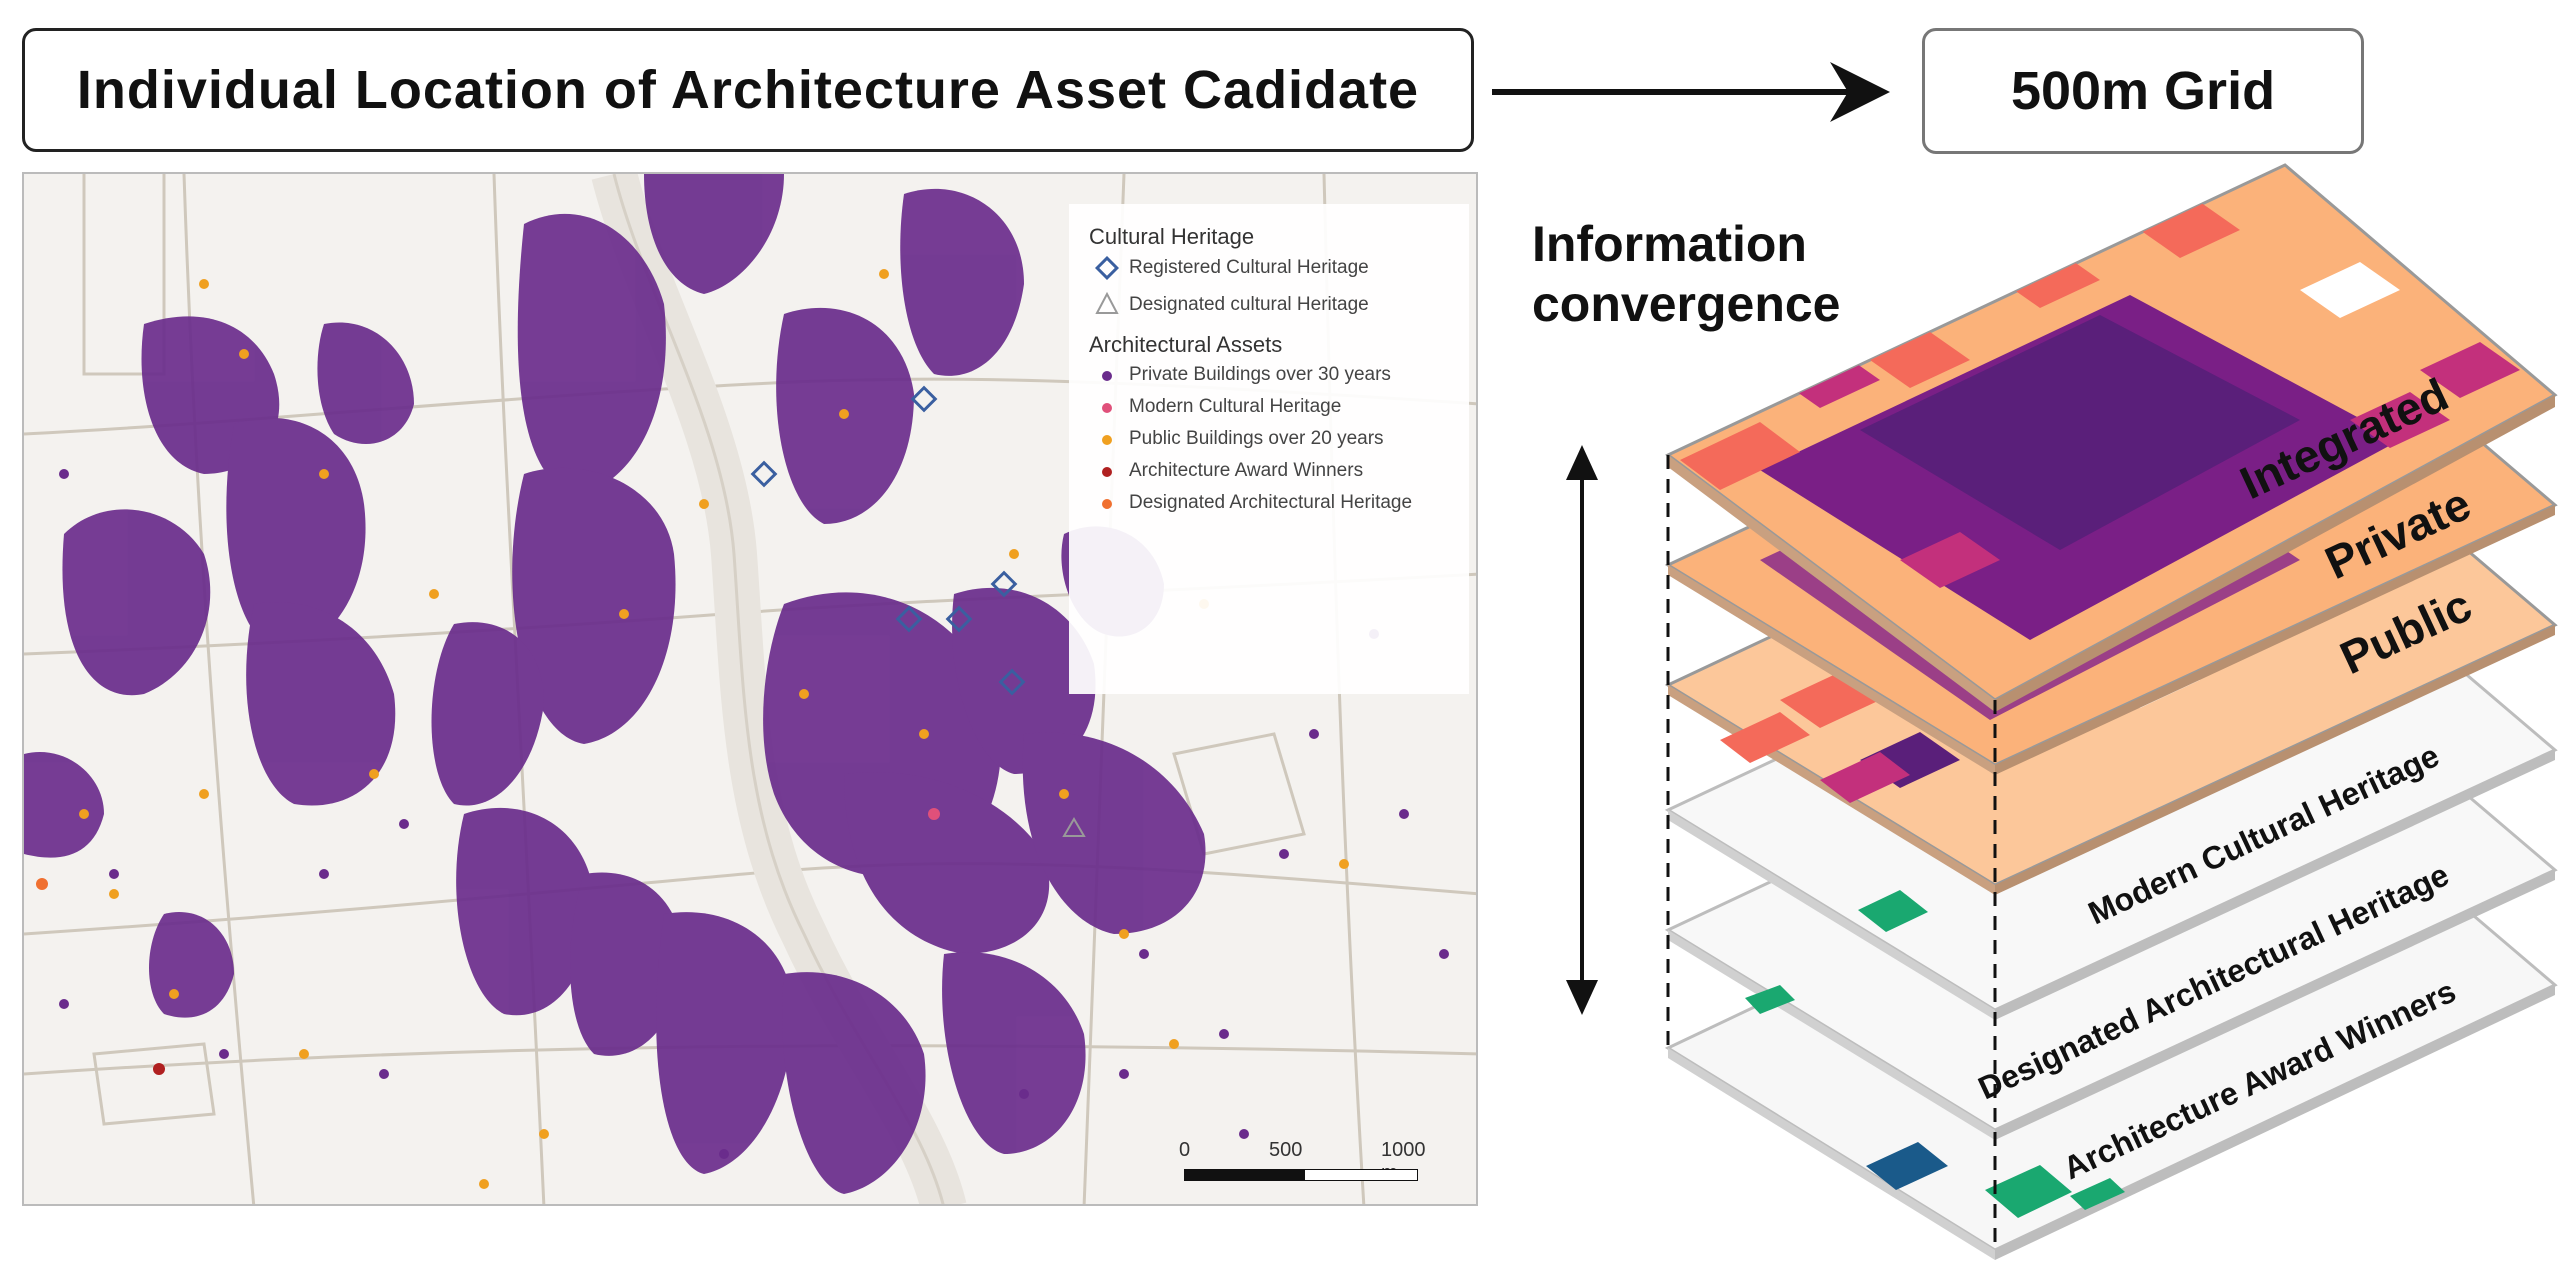 This screenshot has height=1279, width=2573. I want to click on legend-architectural-assets-title: Architectural Assets, so click(1186, 344).